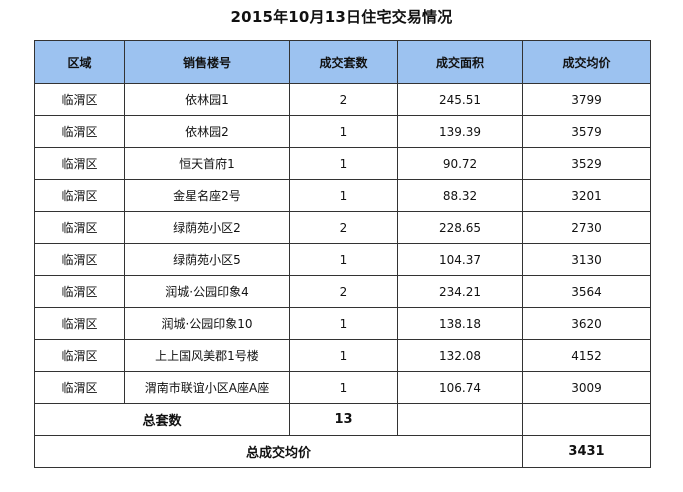  What do you see at coordinates (207, 227) in the screenshot?
I see `cell-building: 绿荫苑小区2` at bounding box center [207, 227].